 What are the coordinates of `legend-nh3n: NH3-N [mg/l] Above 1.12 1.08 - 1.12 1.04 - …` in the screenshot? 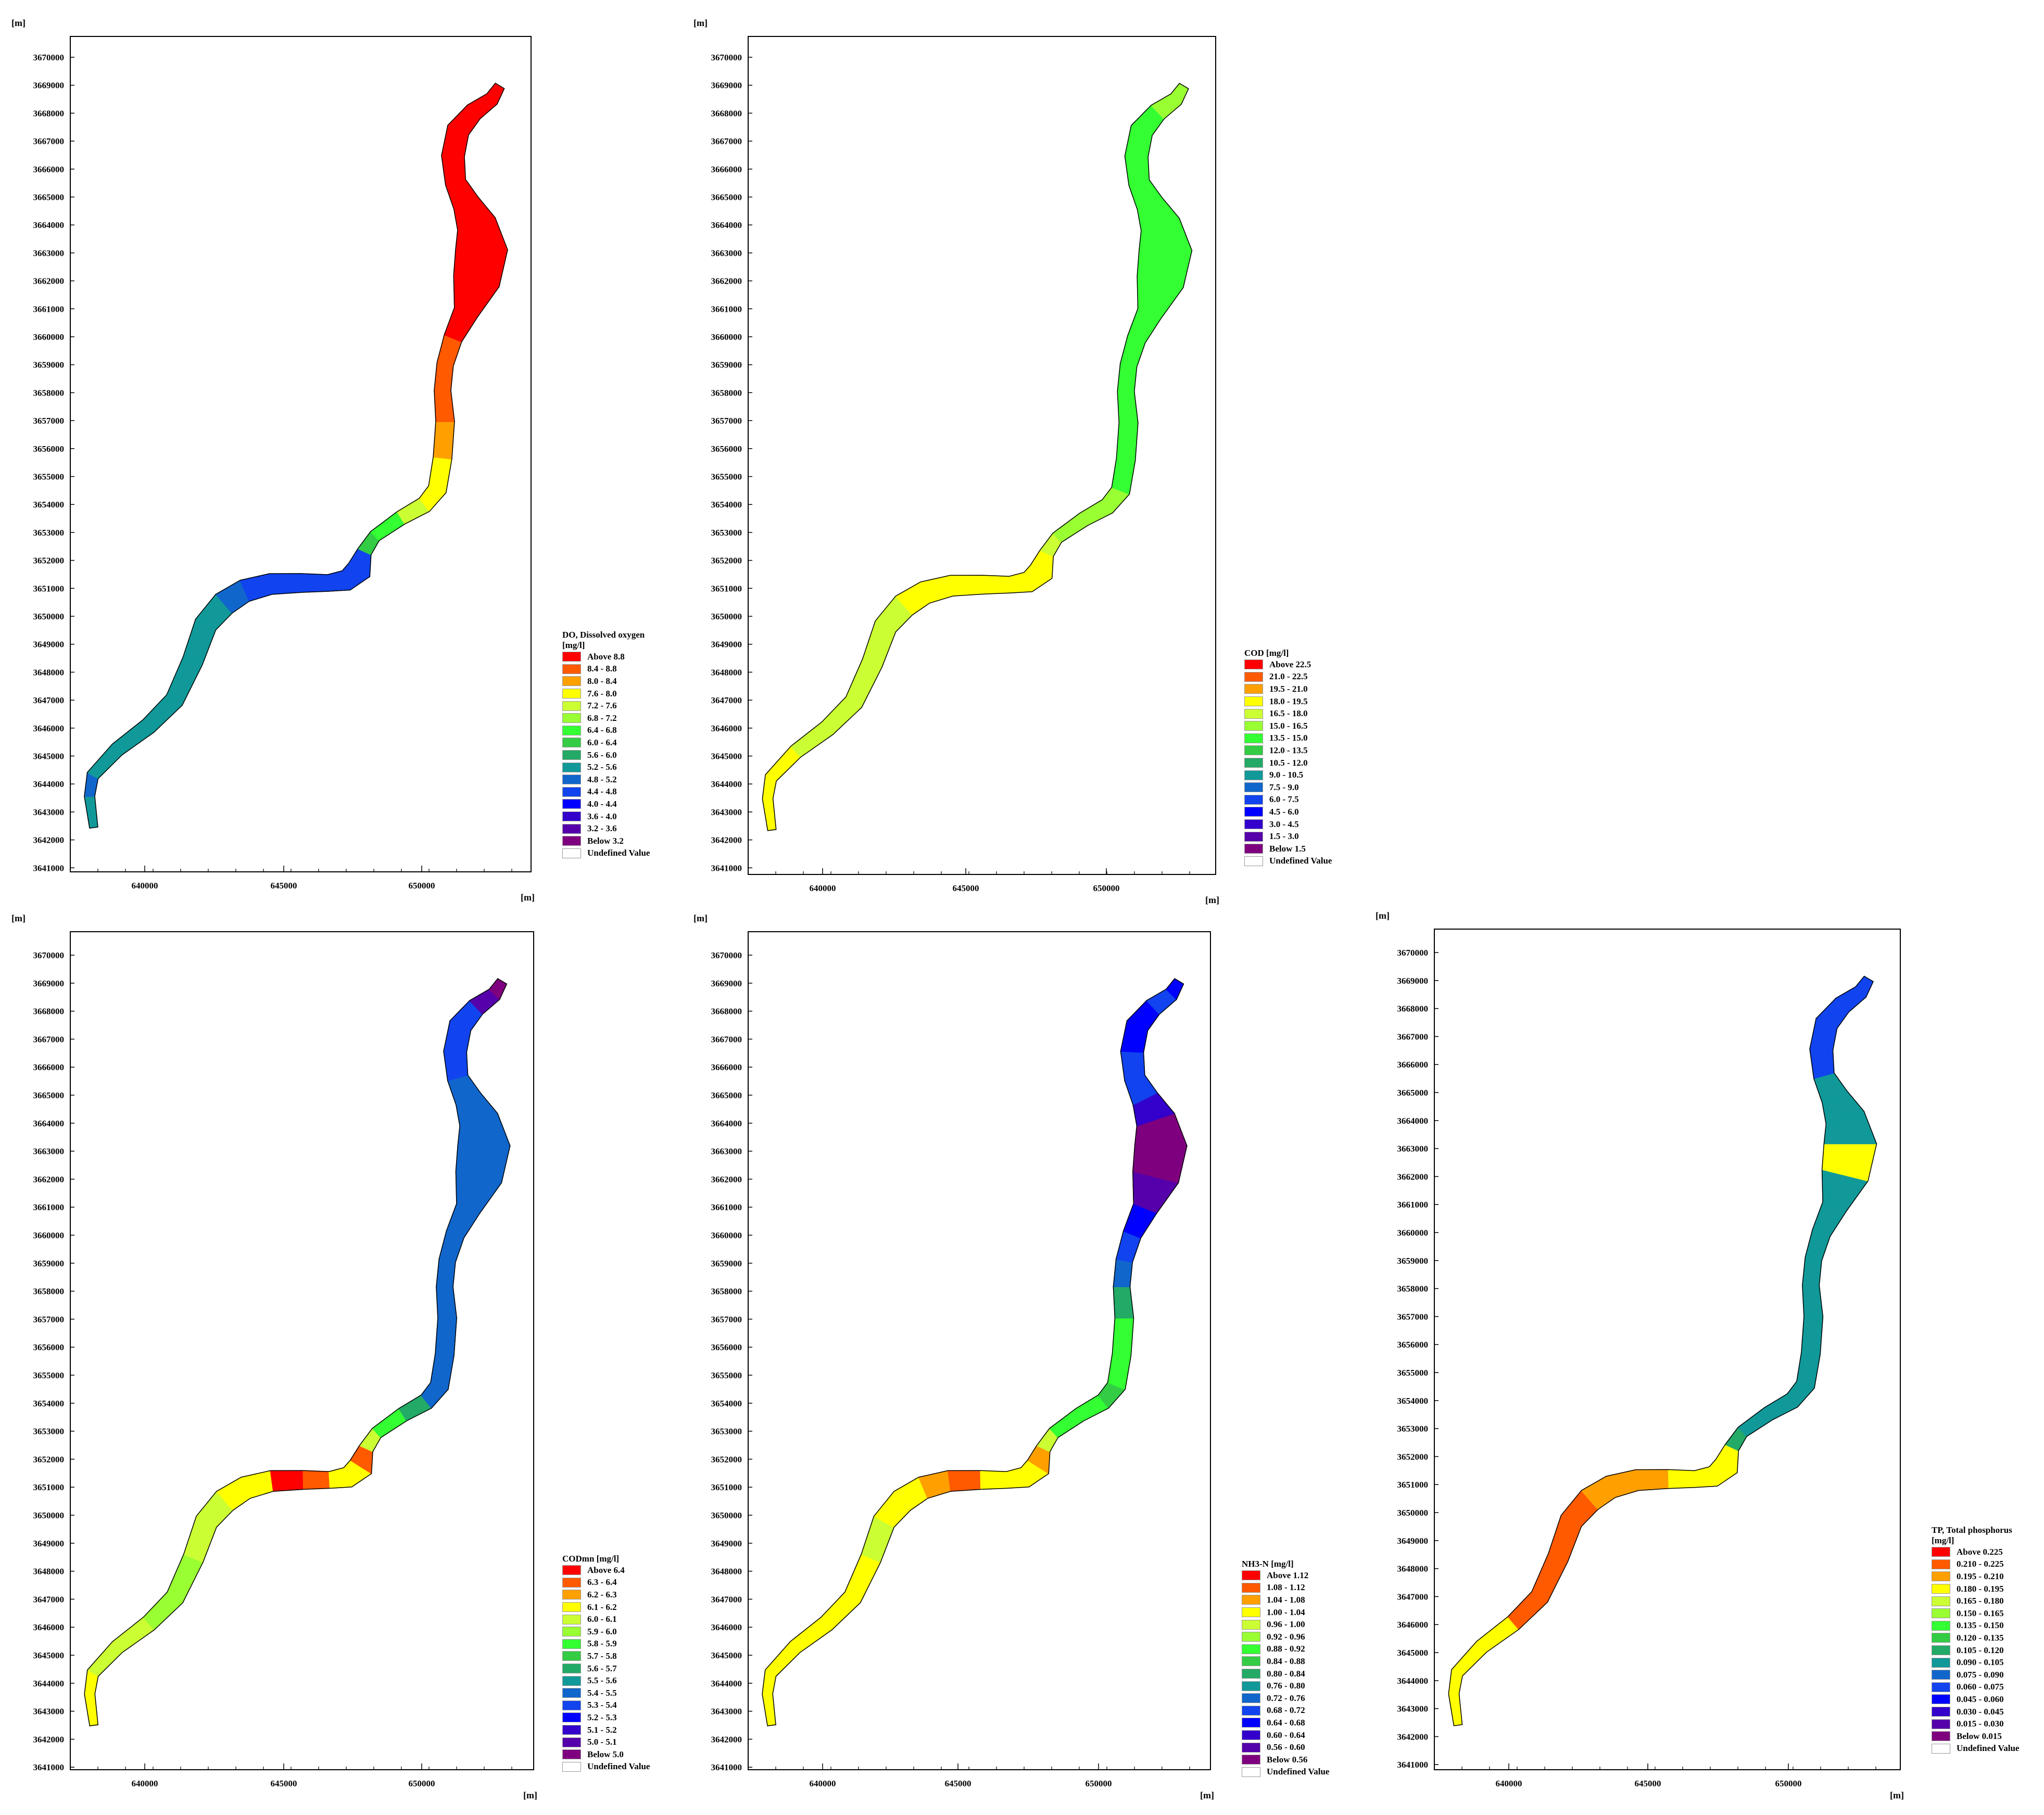 It's located at (1309, 1668).